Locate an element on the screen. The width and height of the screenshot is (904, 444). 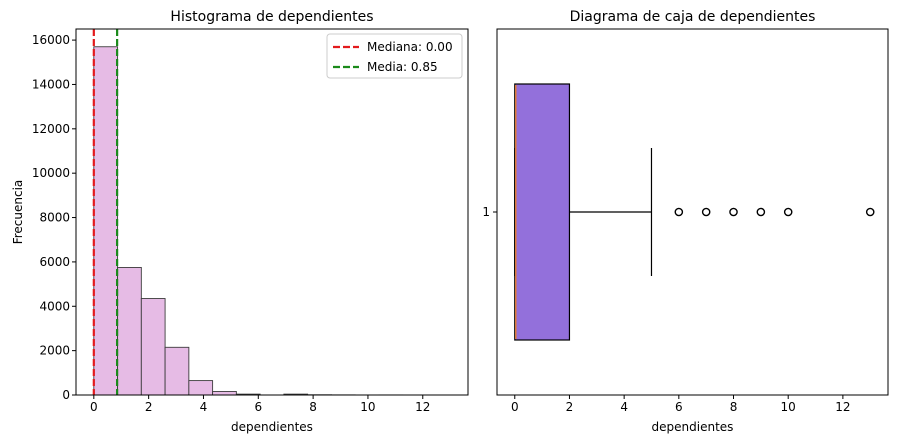
boxplot-title: Diagrama de caja de dependientes is located at coordinates (693, 17).